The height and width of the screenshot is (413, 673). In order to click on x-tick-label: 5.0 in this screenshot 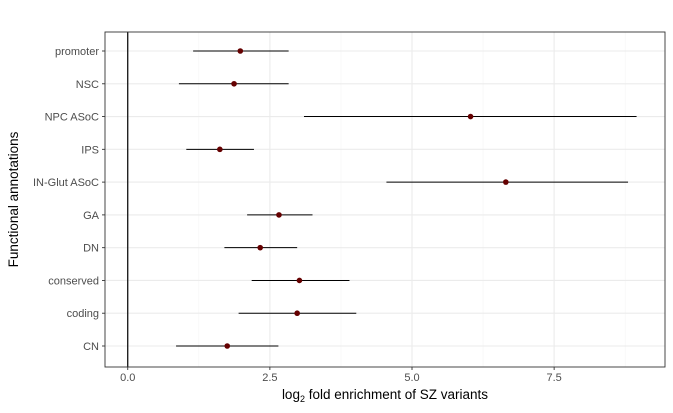, I will do `click(411, 378)`.